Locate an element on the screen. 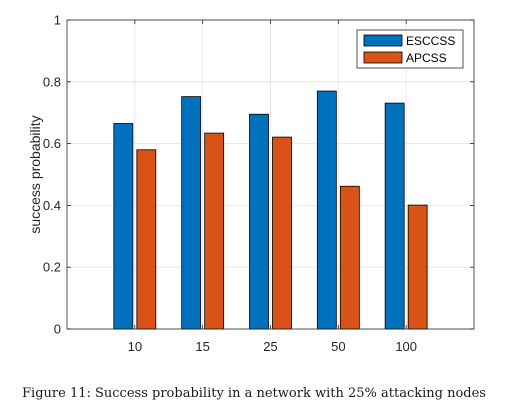  y-axis-label: success probability is located at coordinates (35, 174).